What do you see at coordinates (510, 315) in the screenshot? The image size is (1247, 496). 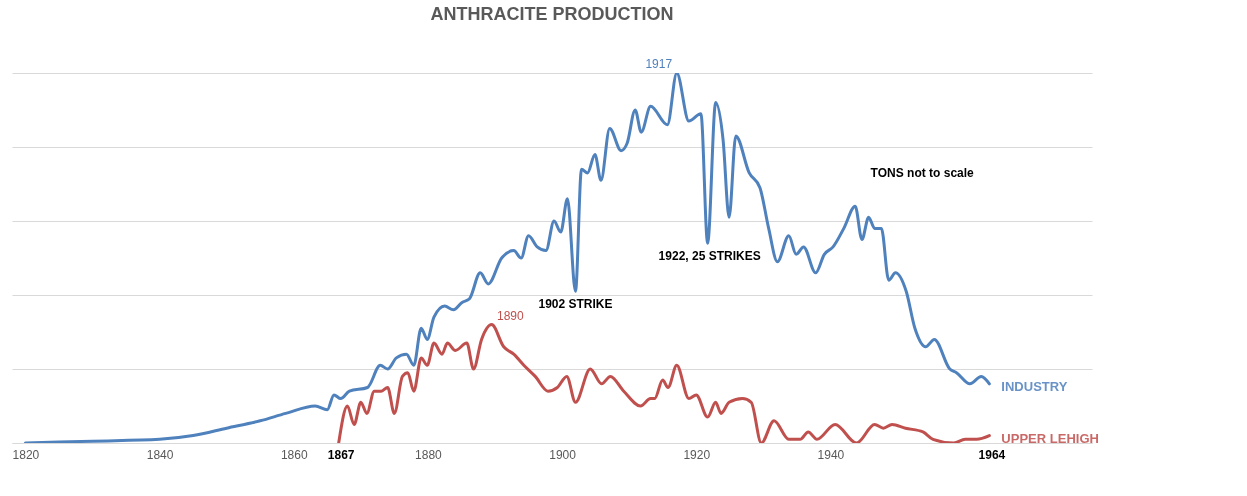 I see `annotation: 1890` at bounding box center [510, 315].